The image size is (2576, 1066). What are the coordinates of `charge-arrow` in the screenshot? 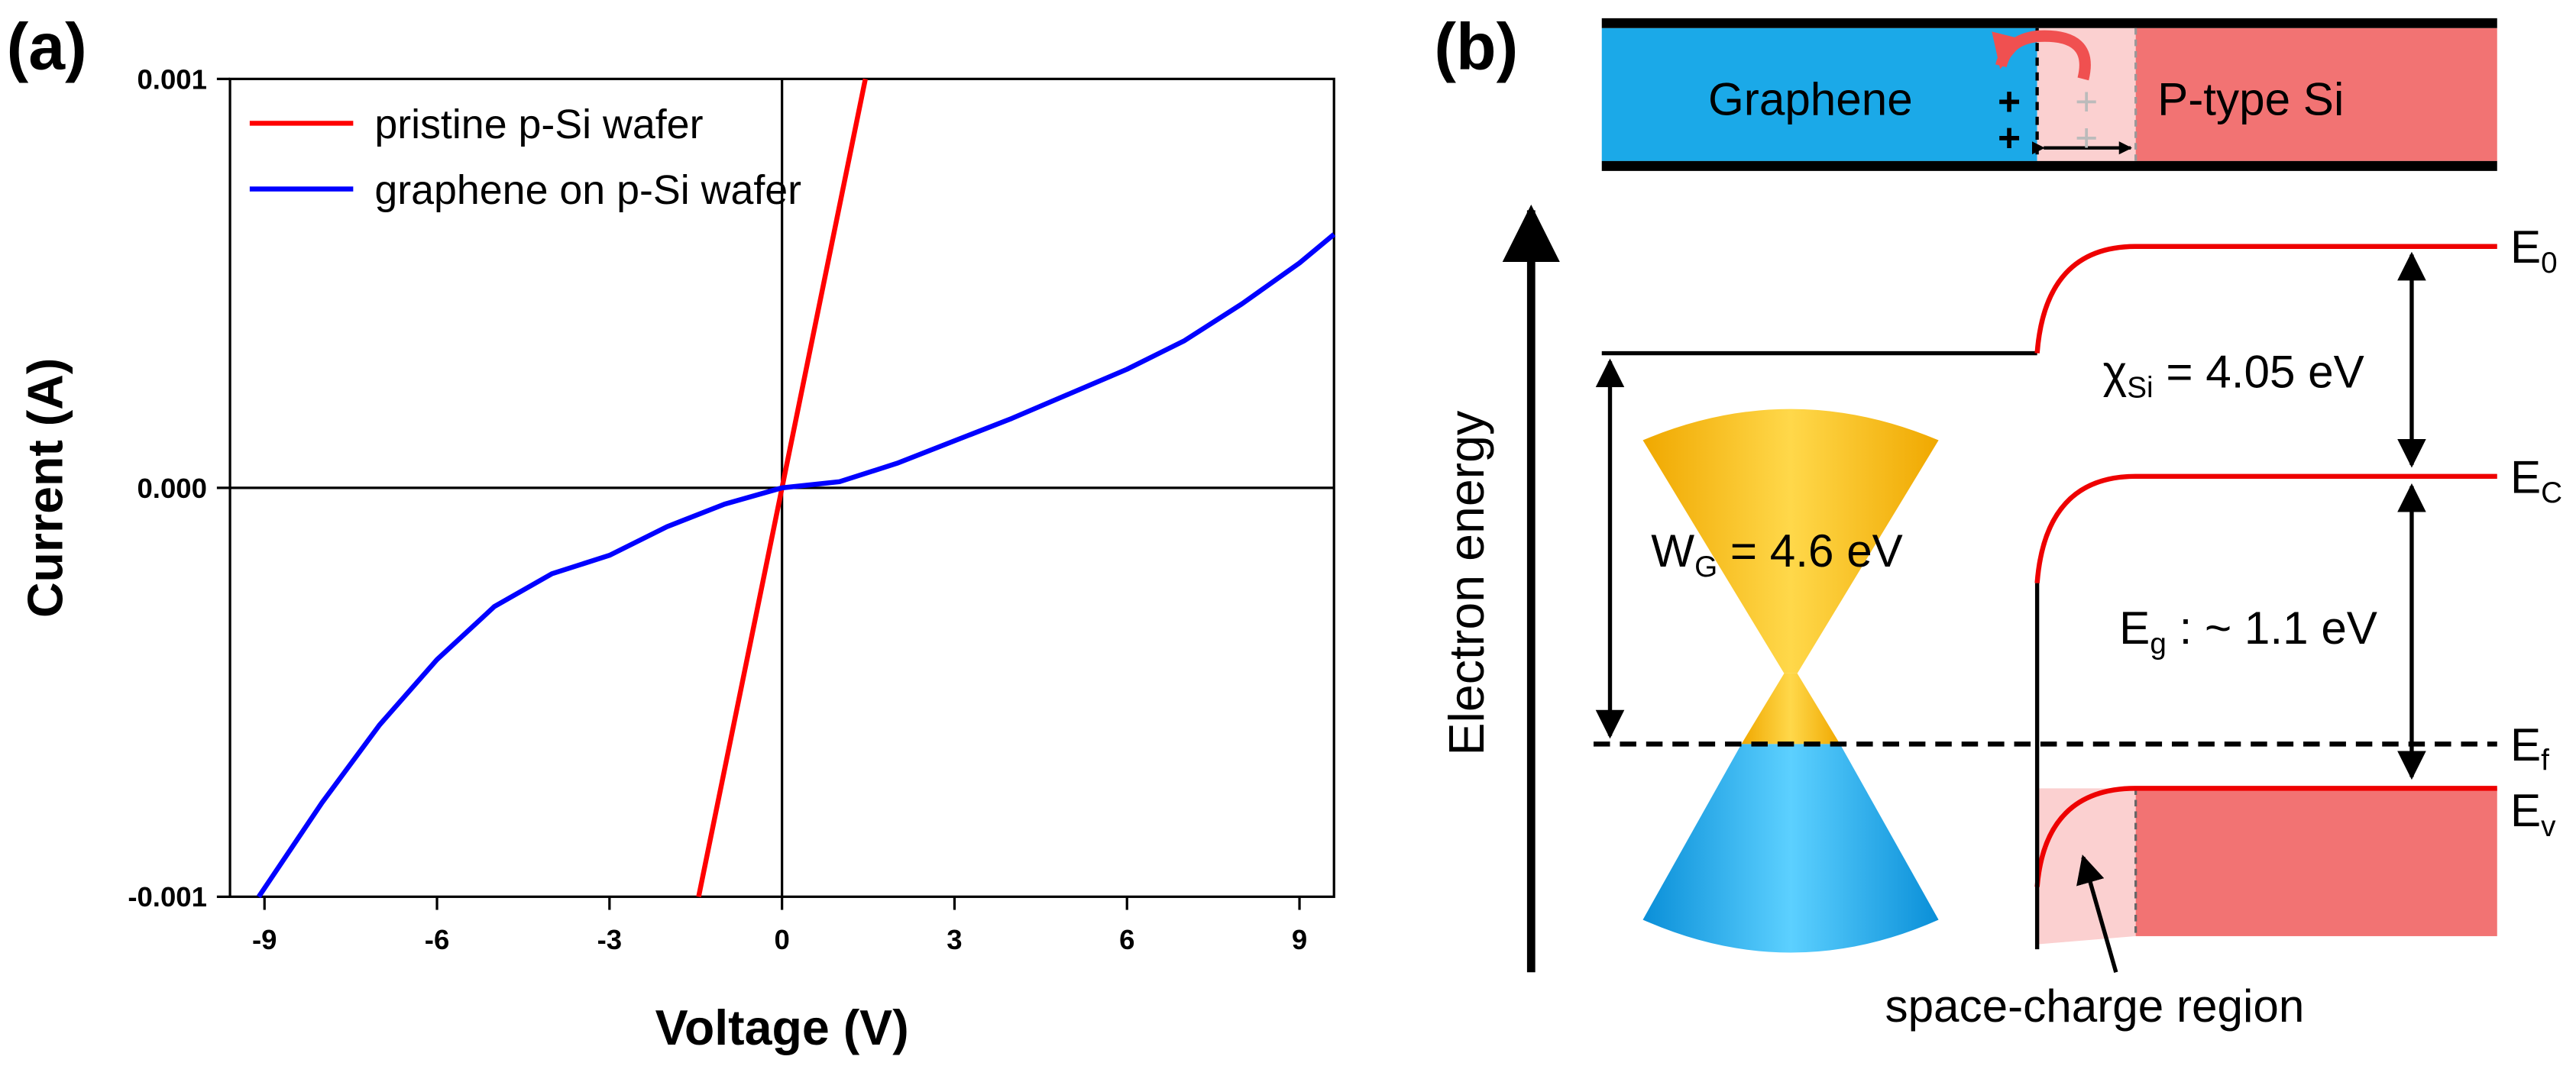 It's located at (2041, 56).